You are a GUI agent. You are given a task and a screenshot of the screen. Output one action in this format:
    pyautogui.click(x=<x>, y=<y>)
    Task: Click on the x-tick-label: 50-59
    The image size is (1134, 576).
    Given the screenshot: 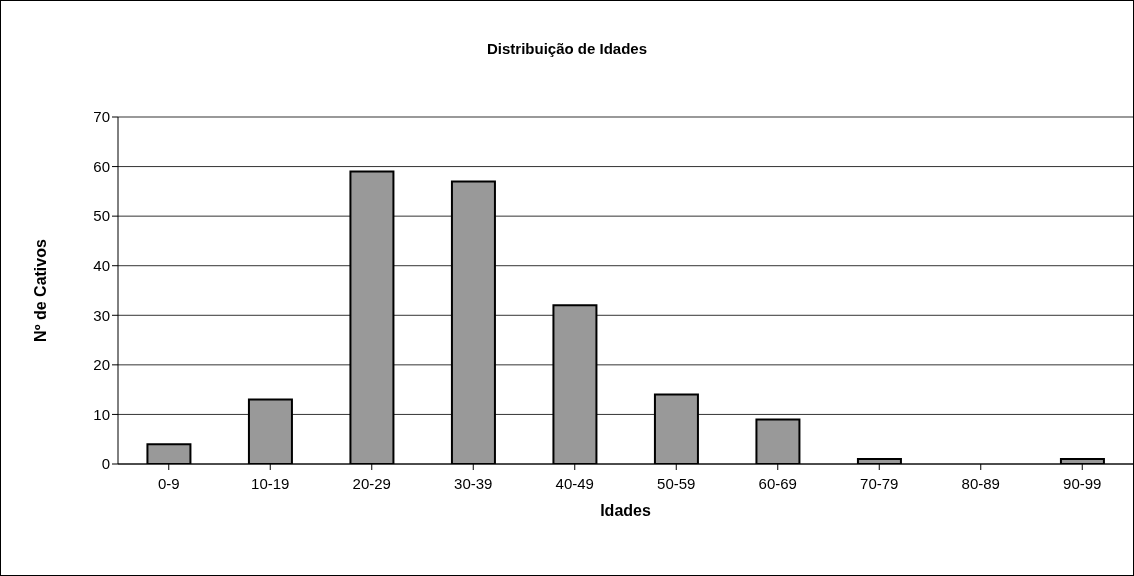 What is the action you would take?
    pyautogui.click(x=676, y=483)
    